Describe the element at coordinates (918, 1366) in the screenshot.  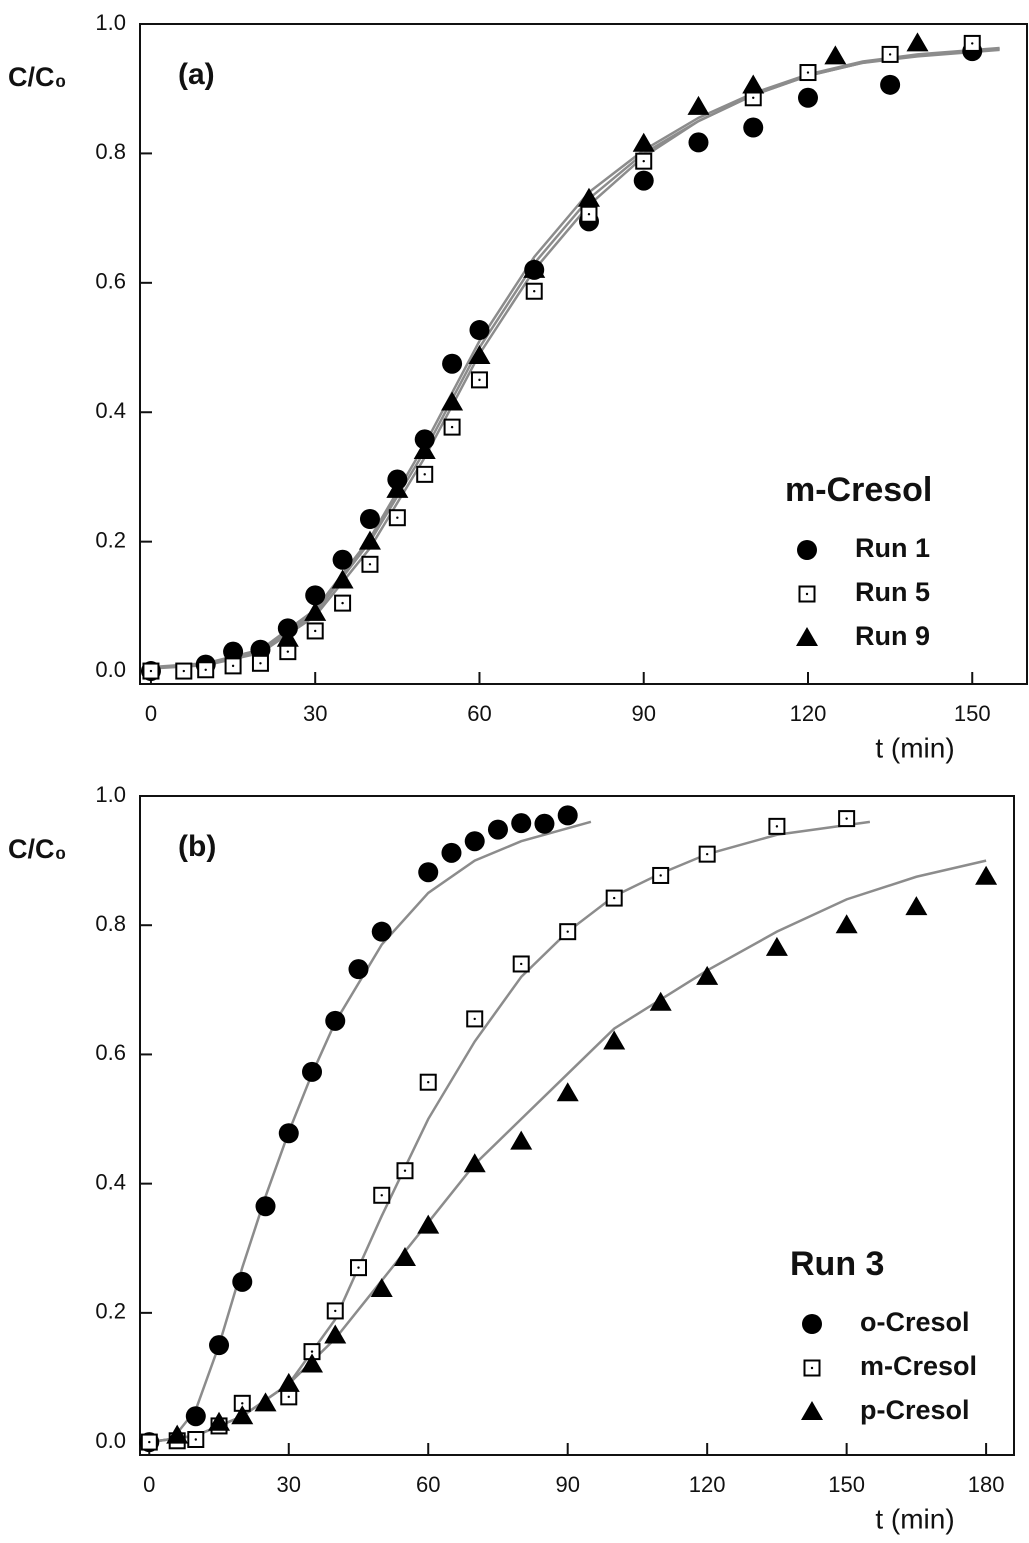
I see `legend-label: m-Cresol` at that location.